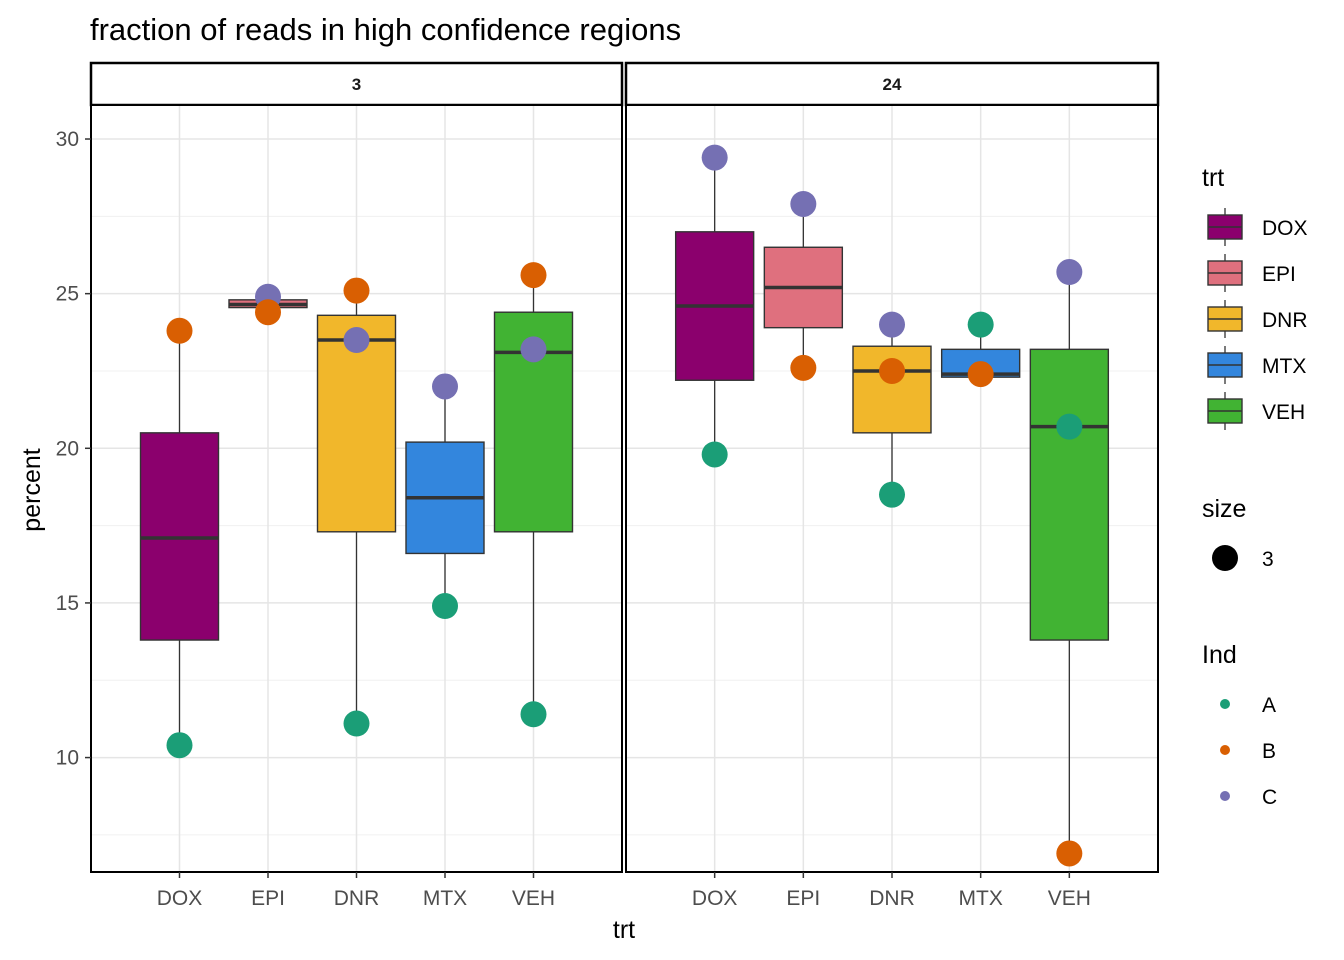 The image size is (1344, 960). I want to click on box-epi, so click(803, 285).